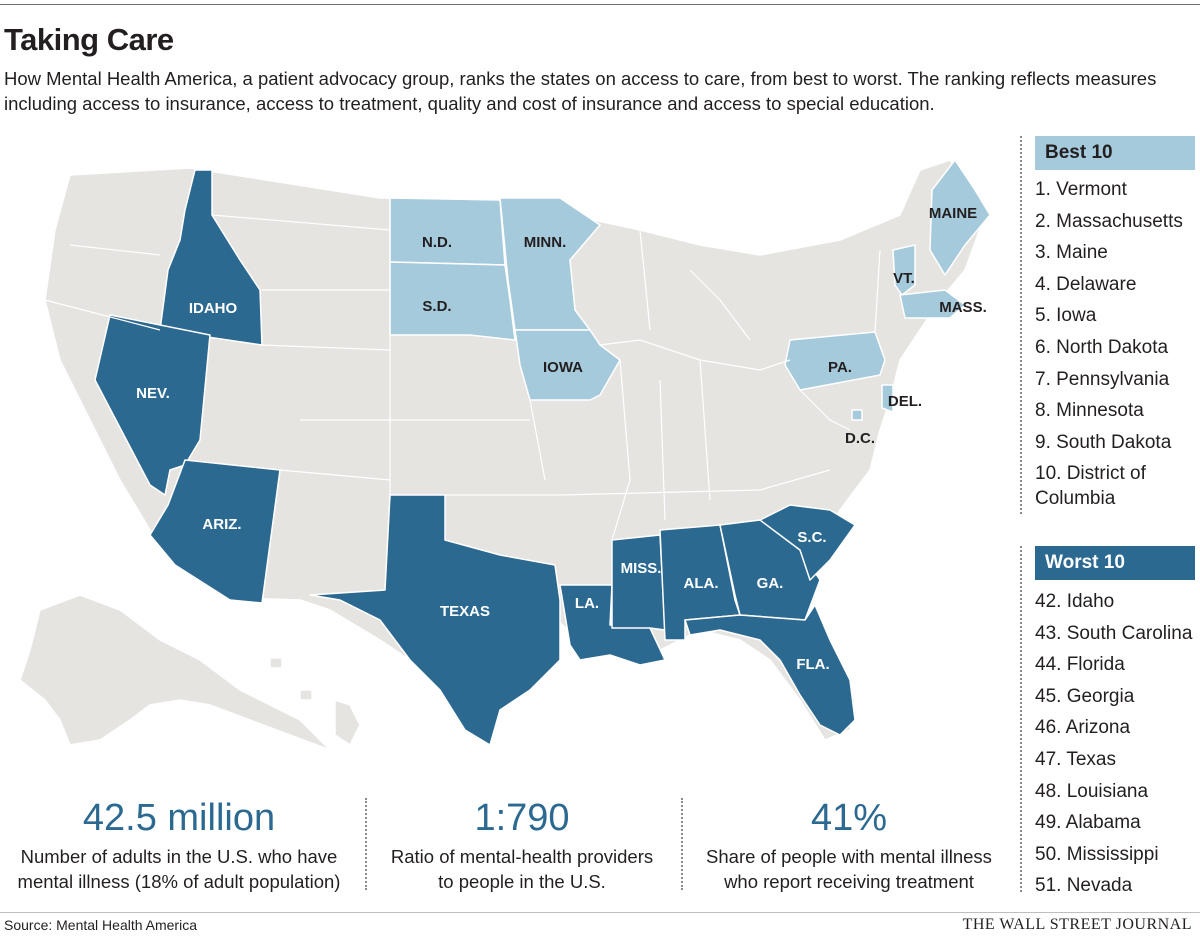  I want to click on top-rule, so click(600, 4).